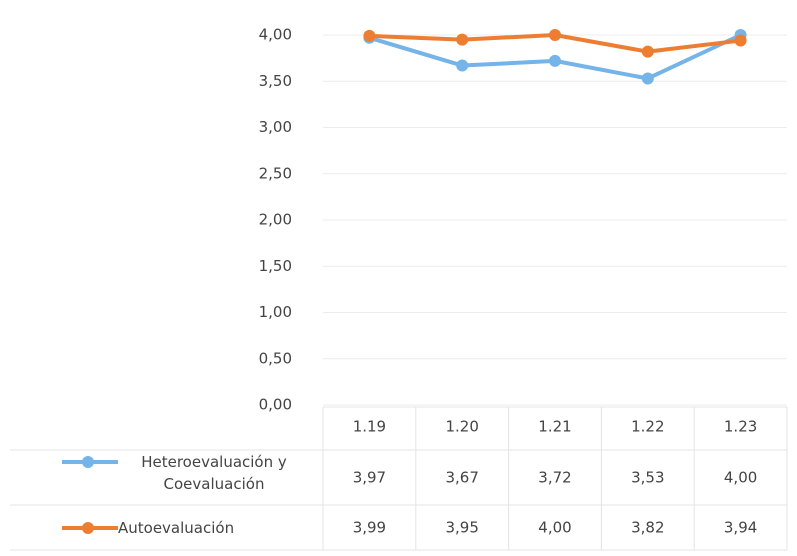 The height and width of the screenshot is (556, 797). What do you see at coordinates (275, 405) in the screenshot?
I see `y-tick-label: 0,00` at bounding box center [275, 405].